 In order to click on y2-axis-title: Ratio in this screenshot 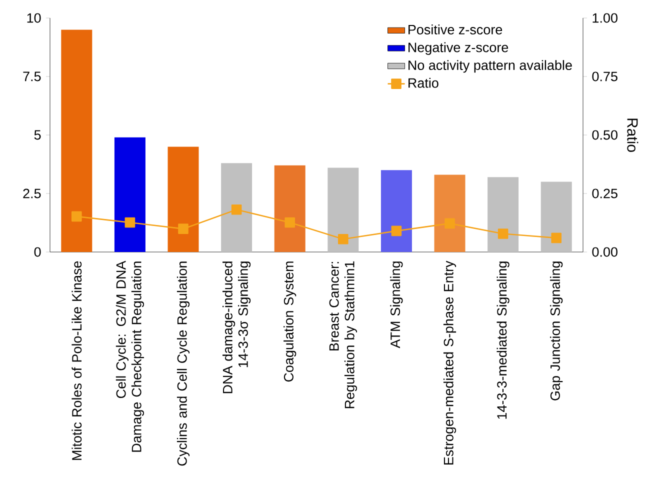, I will do `click(632, 135)`.